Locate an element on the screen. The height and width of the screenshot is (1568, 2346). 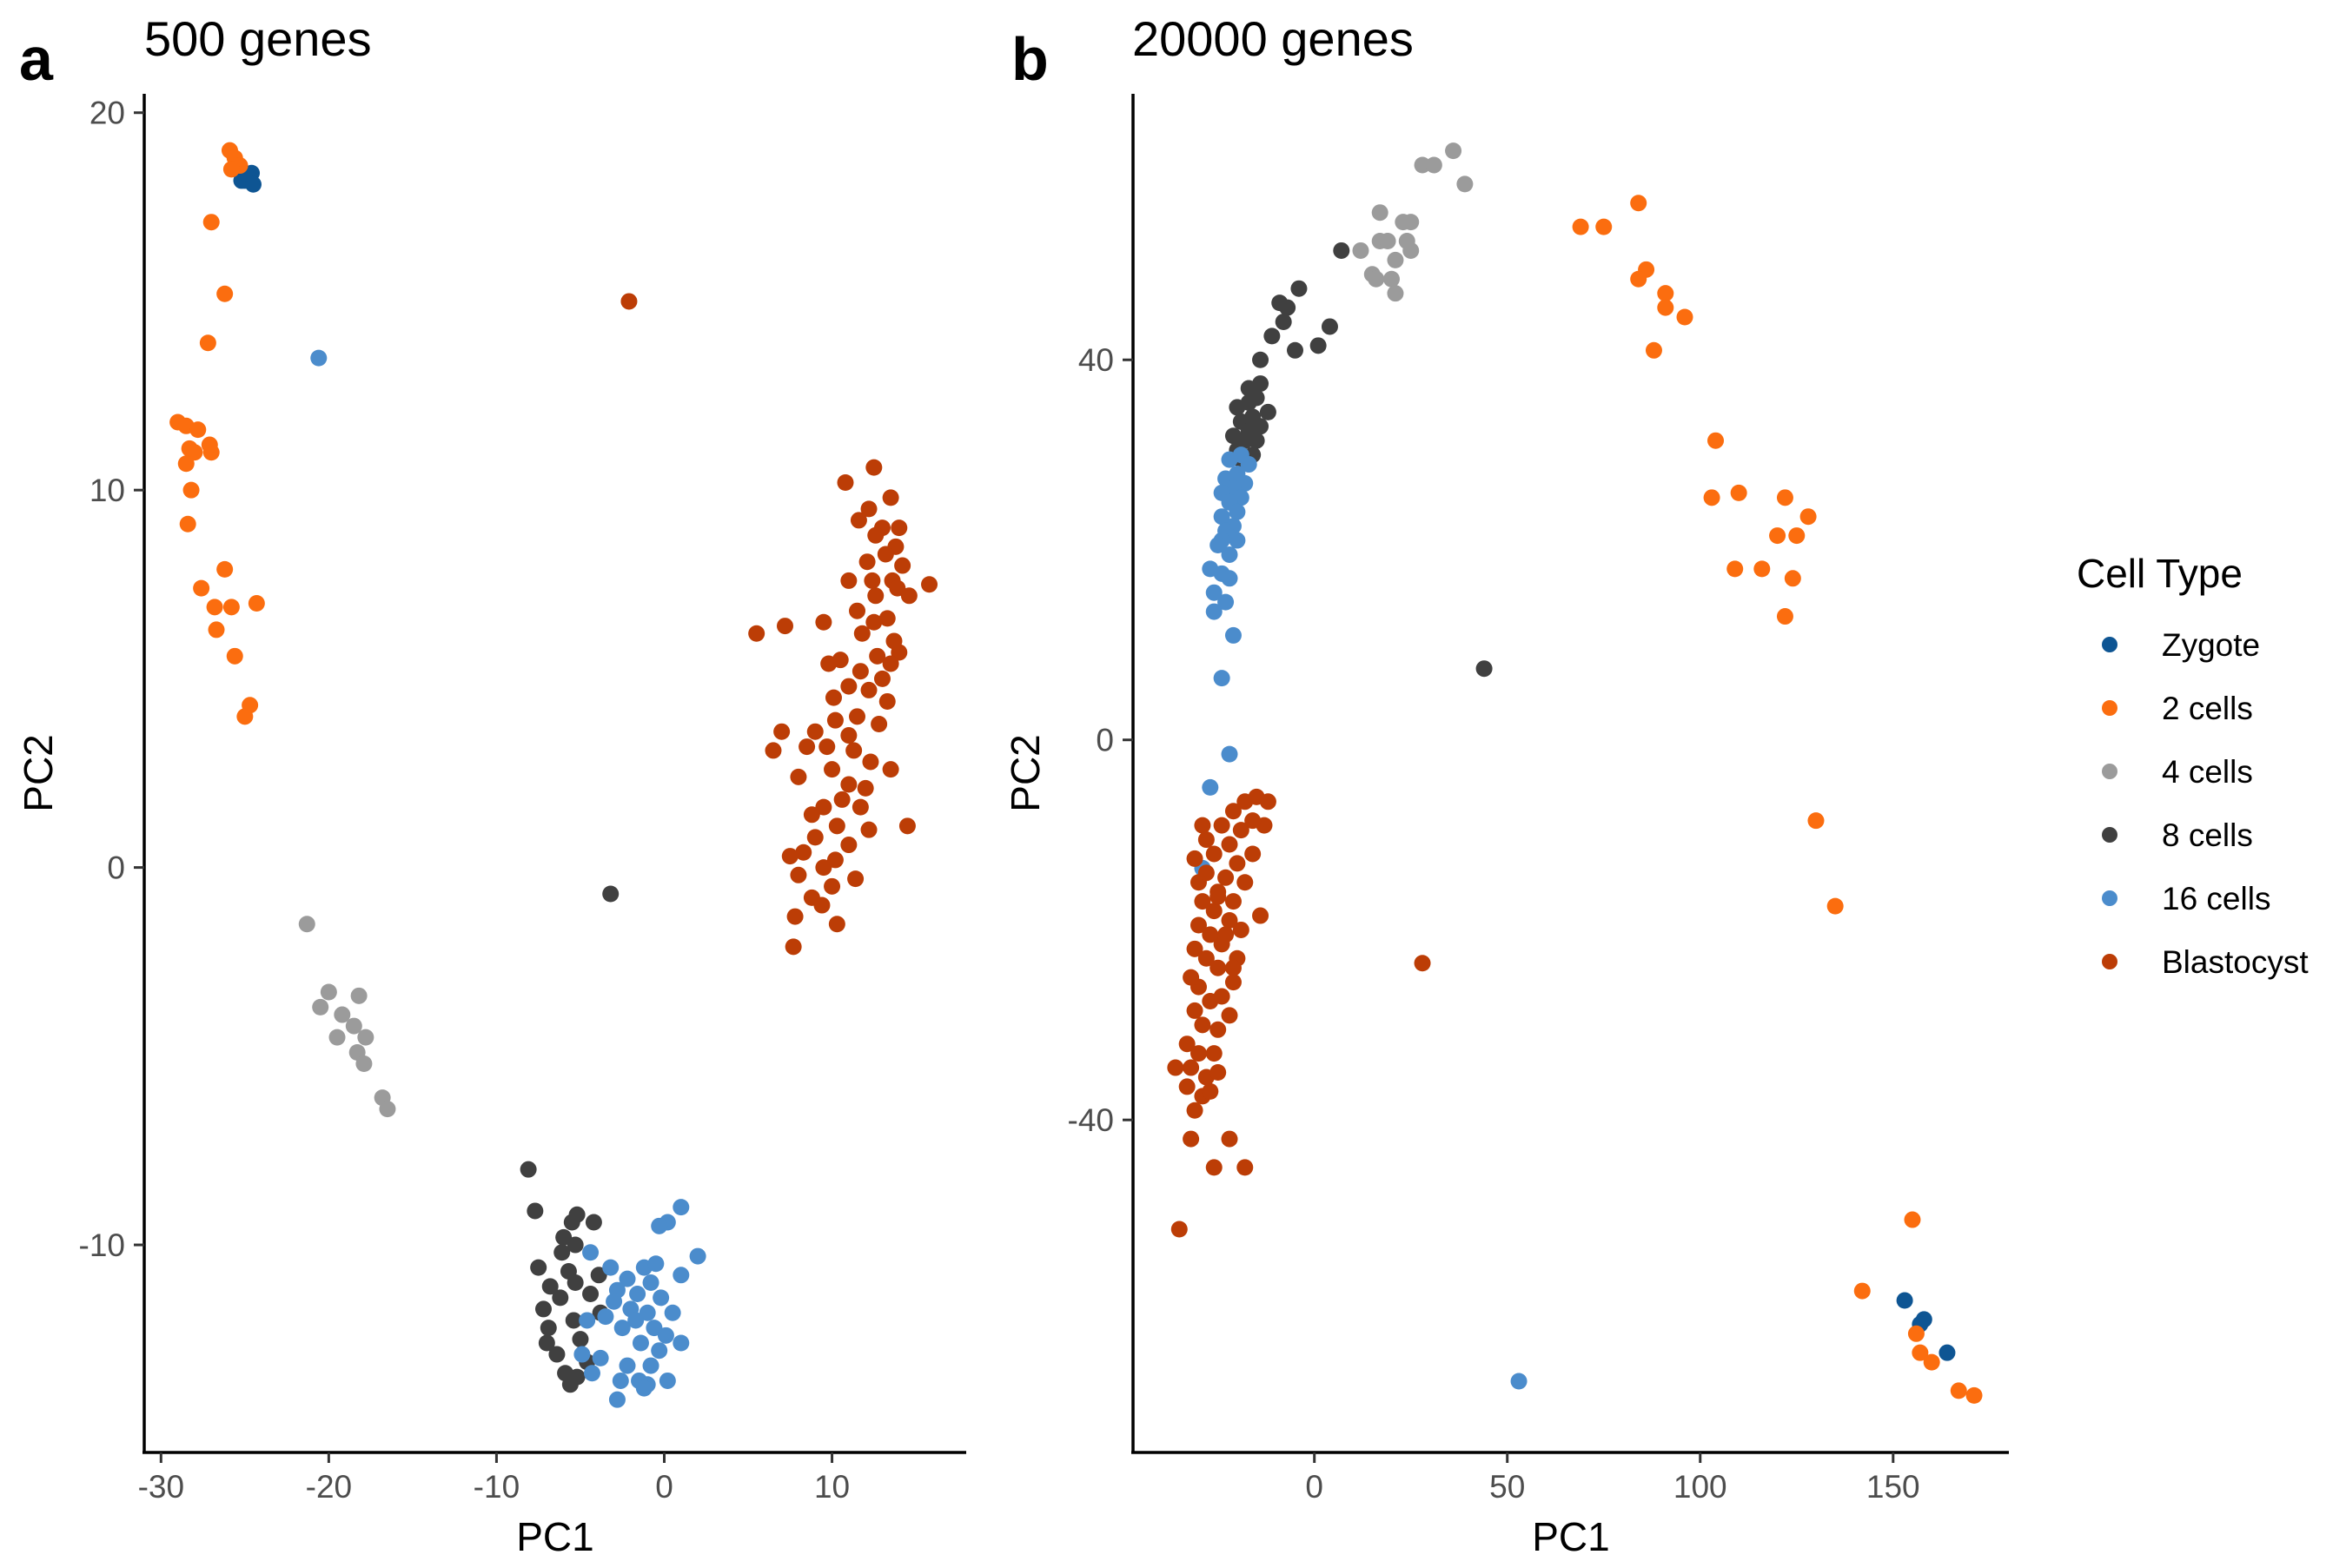
legend-title: Cell Type is located at coordinates (2160, 573).